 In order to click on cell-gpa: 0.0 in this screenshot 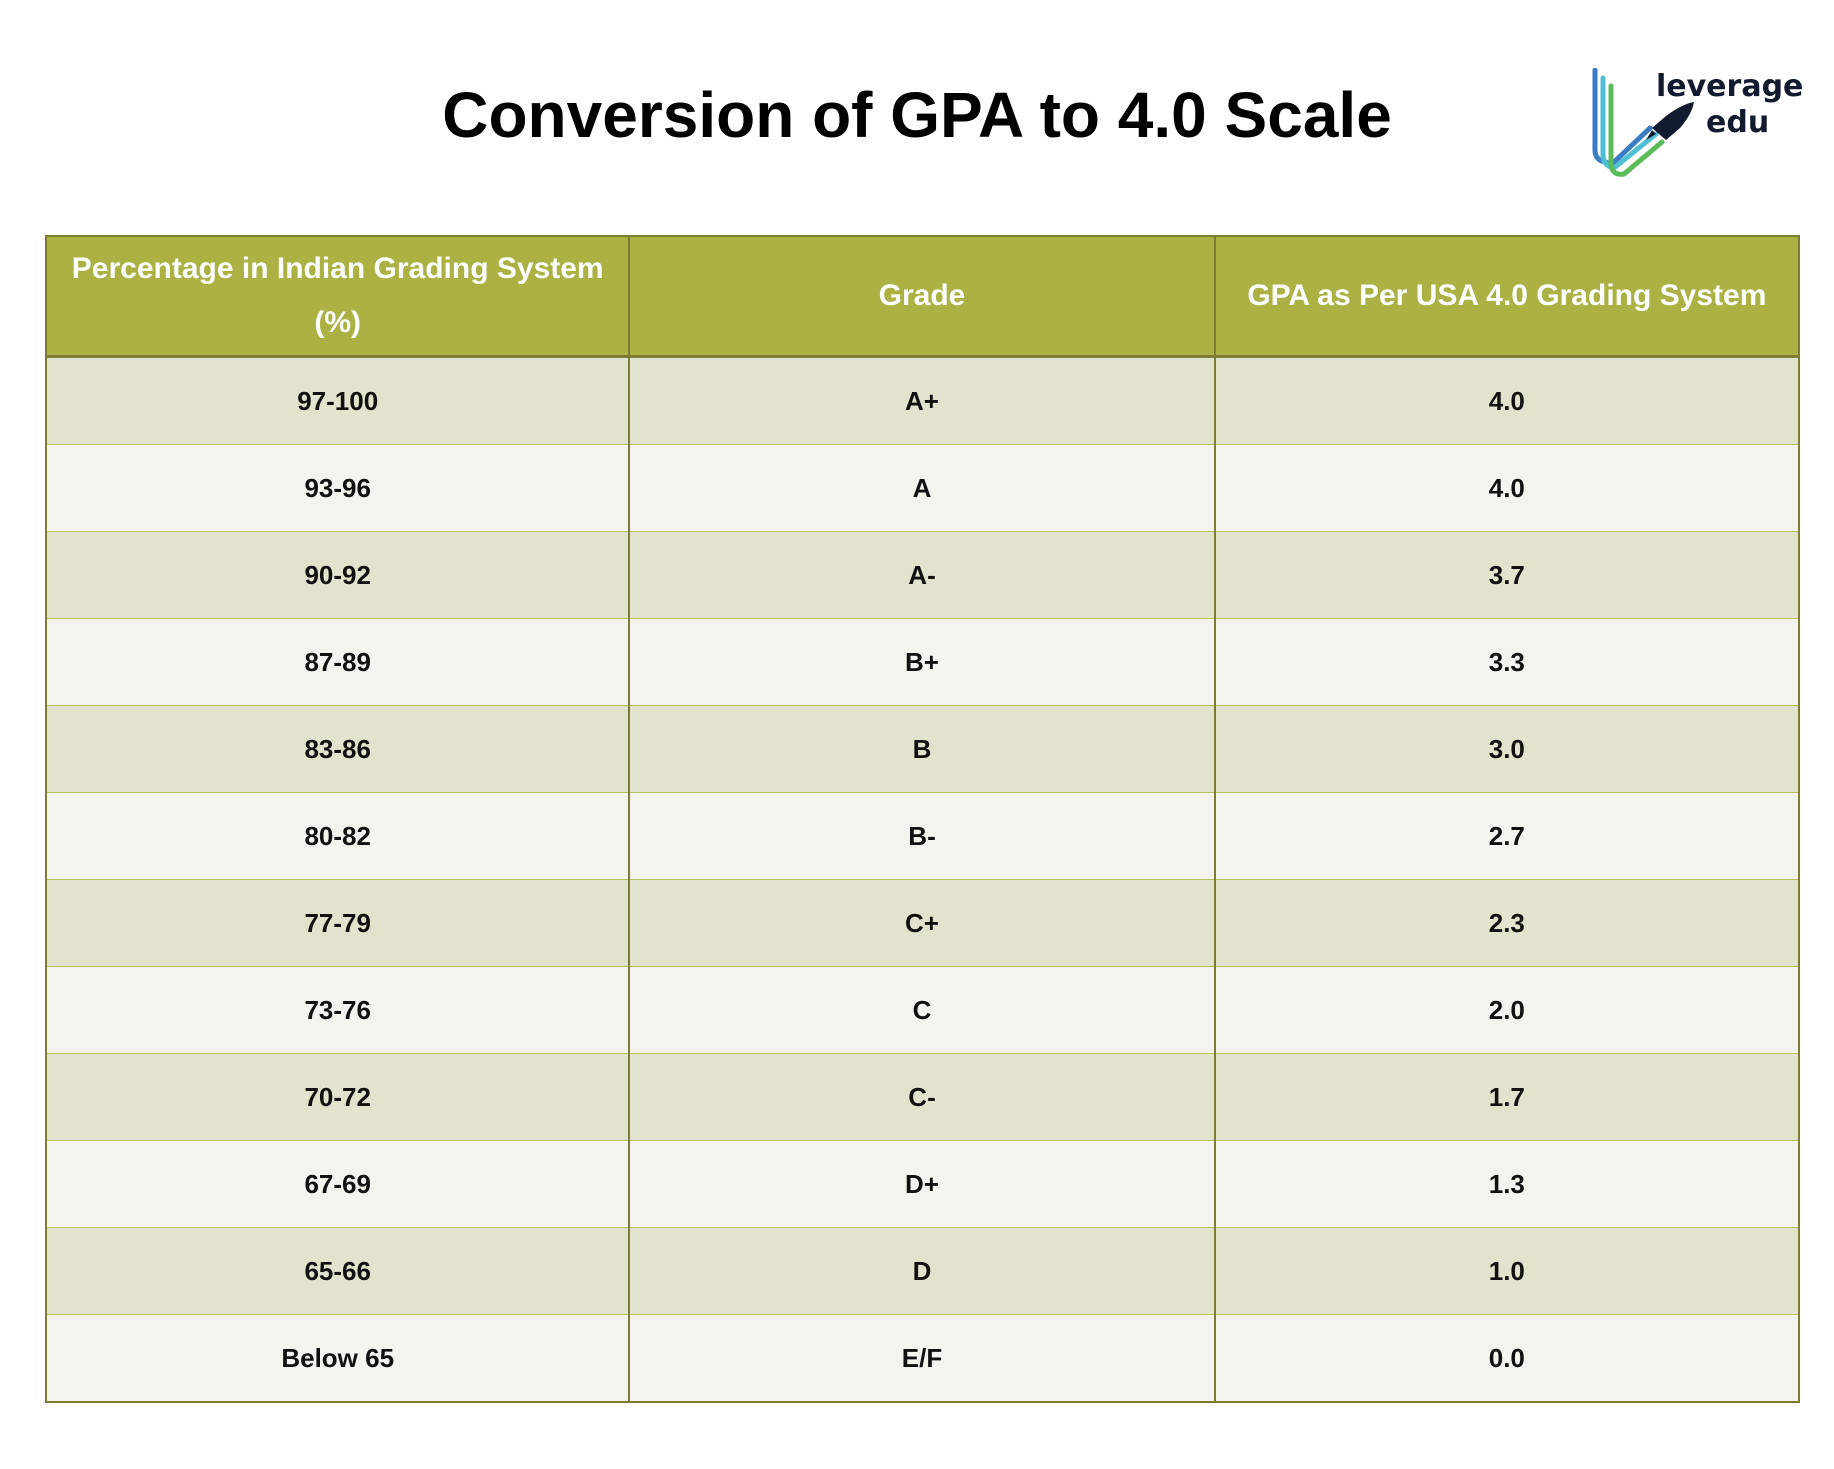, I will do `click(1507, 1358)`.